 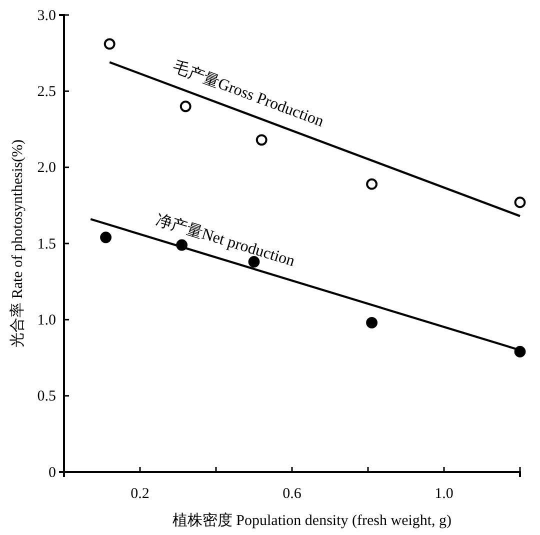 What do you see at coordinates (46, 396) in the screenshot?
I see `y-tick-label: 0.5` at bounding box center [46, 396].